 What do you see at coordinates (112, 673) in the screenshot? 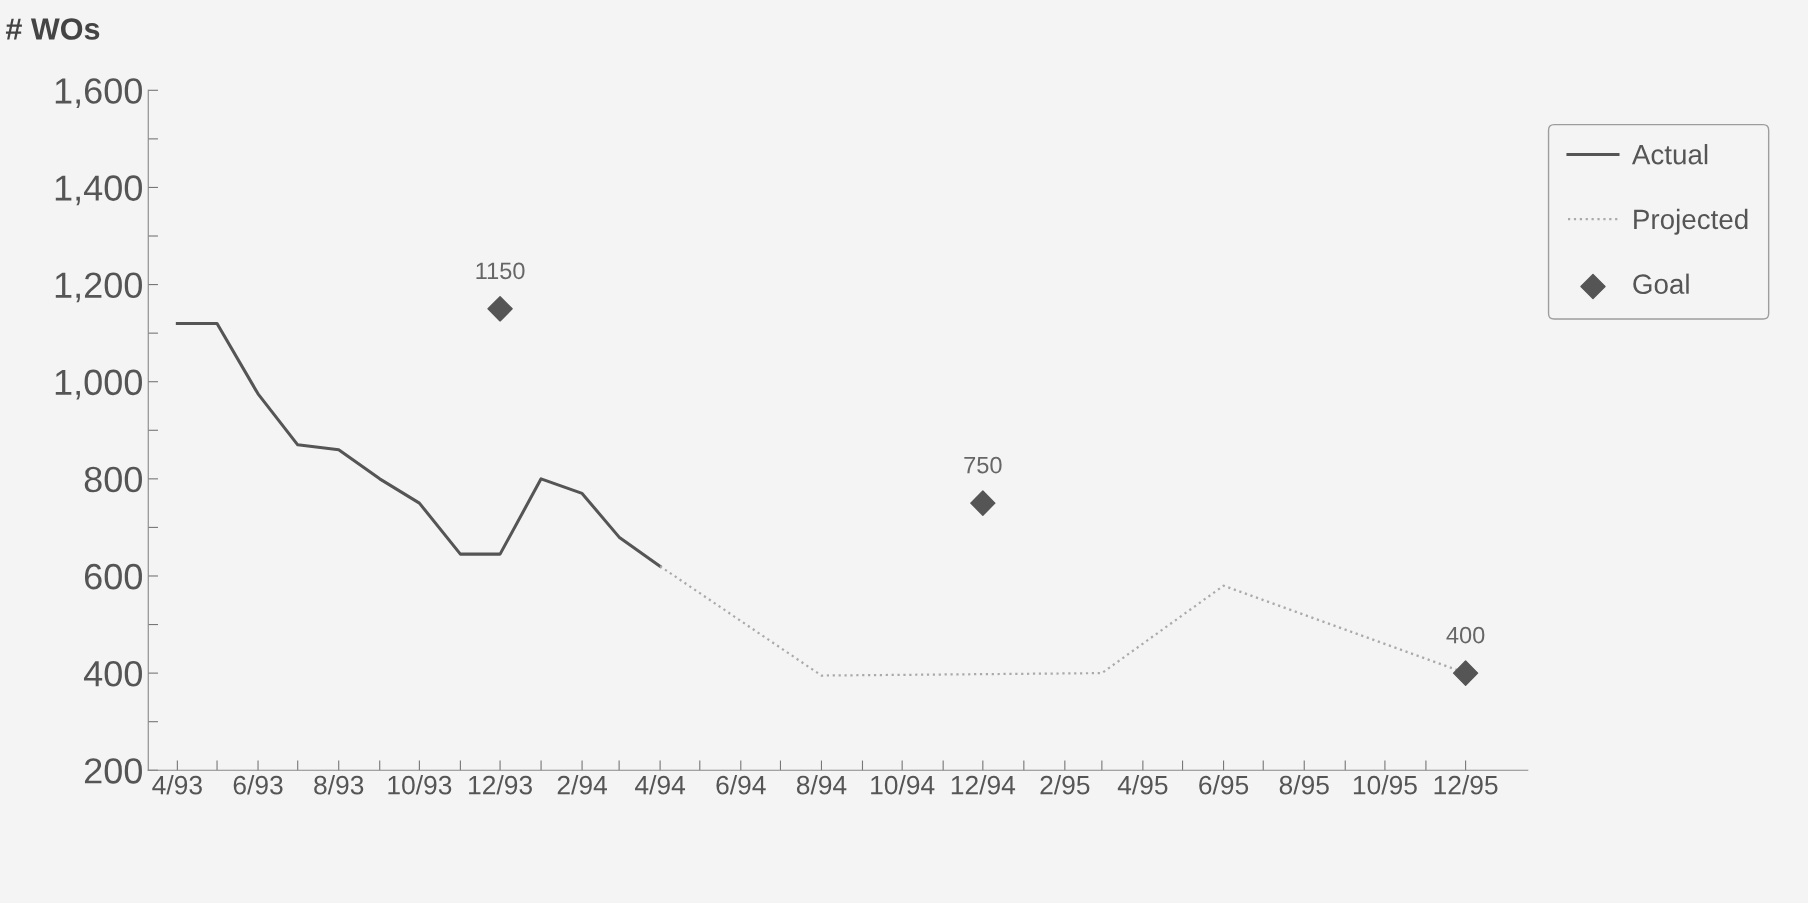
I see `y-tick-label: 400` at bounding box center [112, 673].